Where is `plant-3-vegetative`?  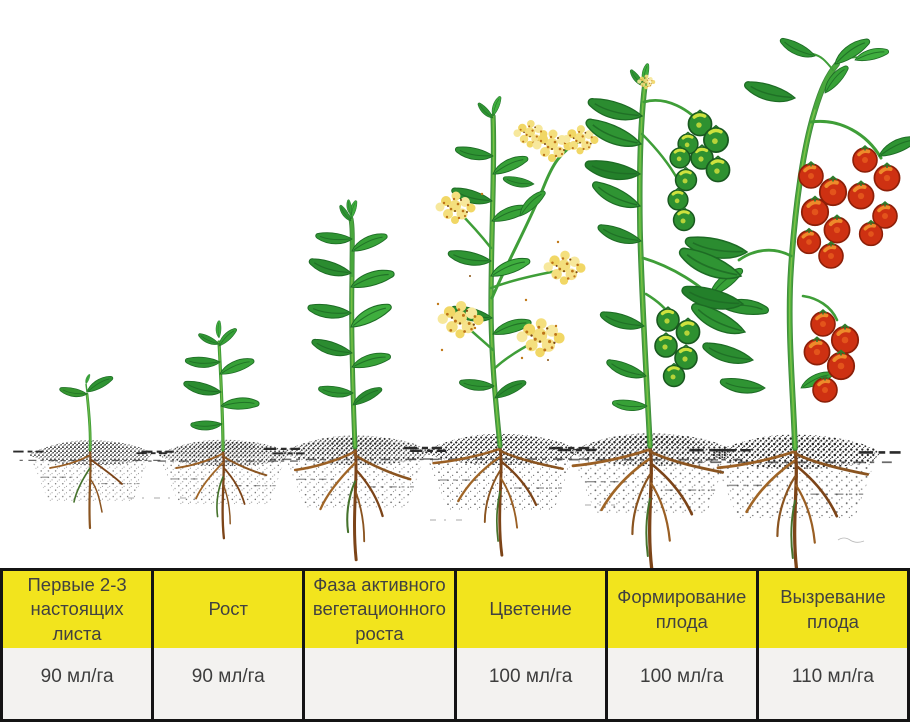 plant-3-vegetative is located at coordinates (355, 380).